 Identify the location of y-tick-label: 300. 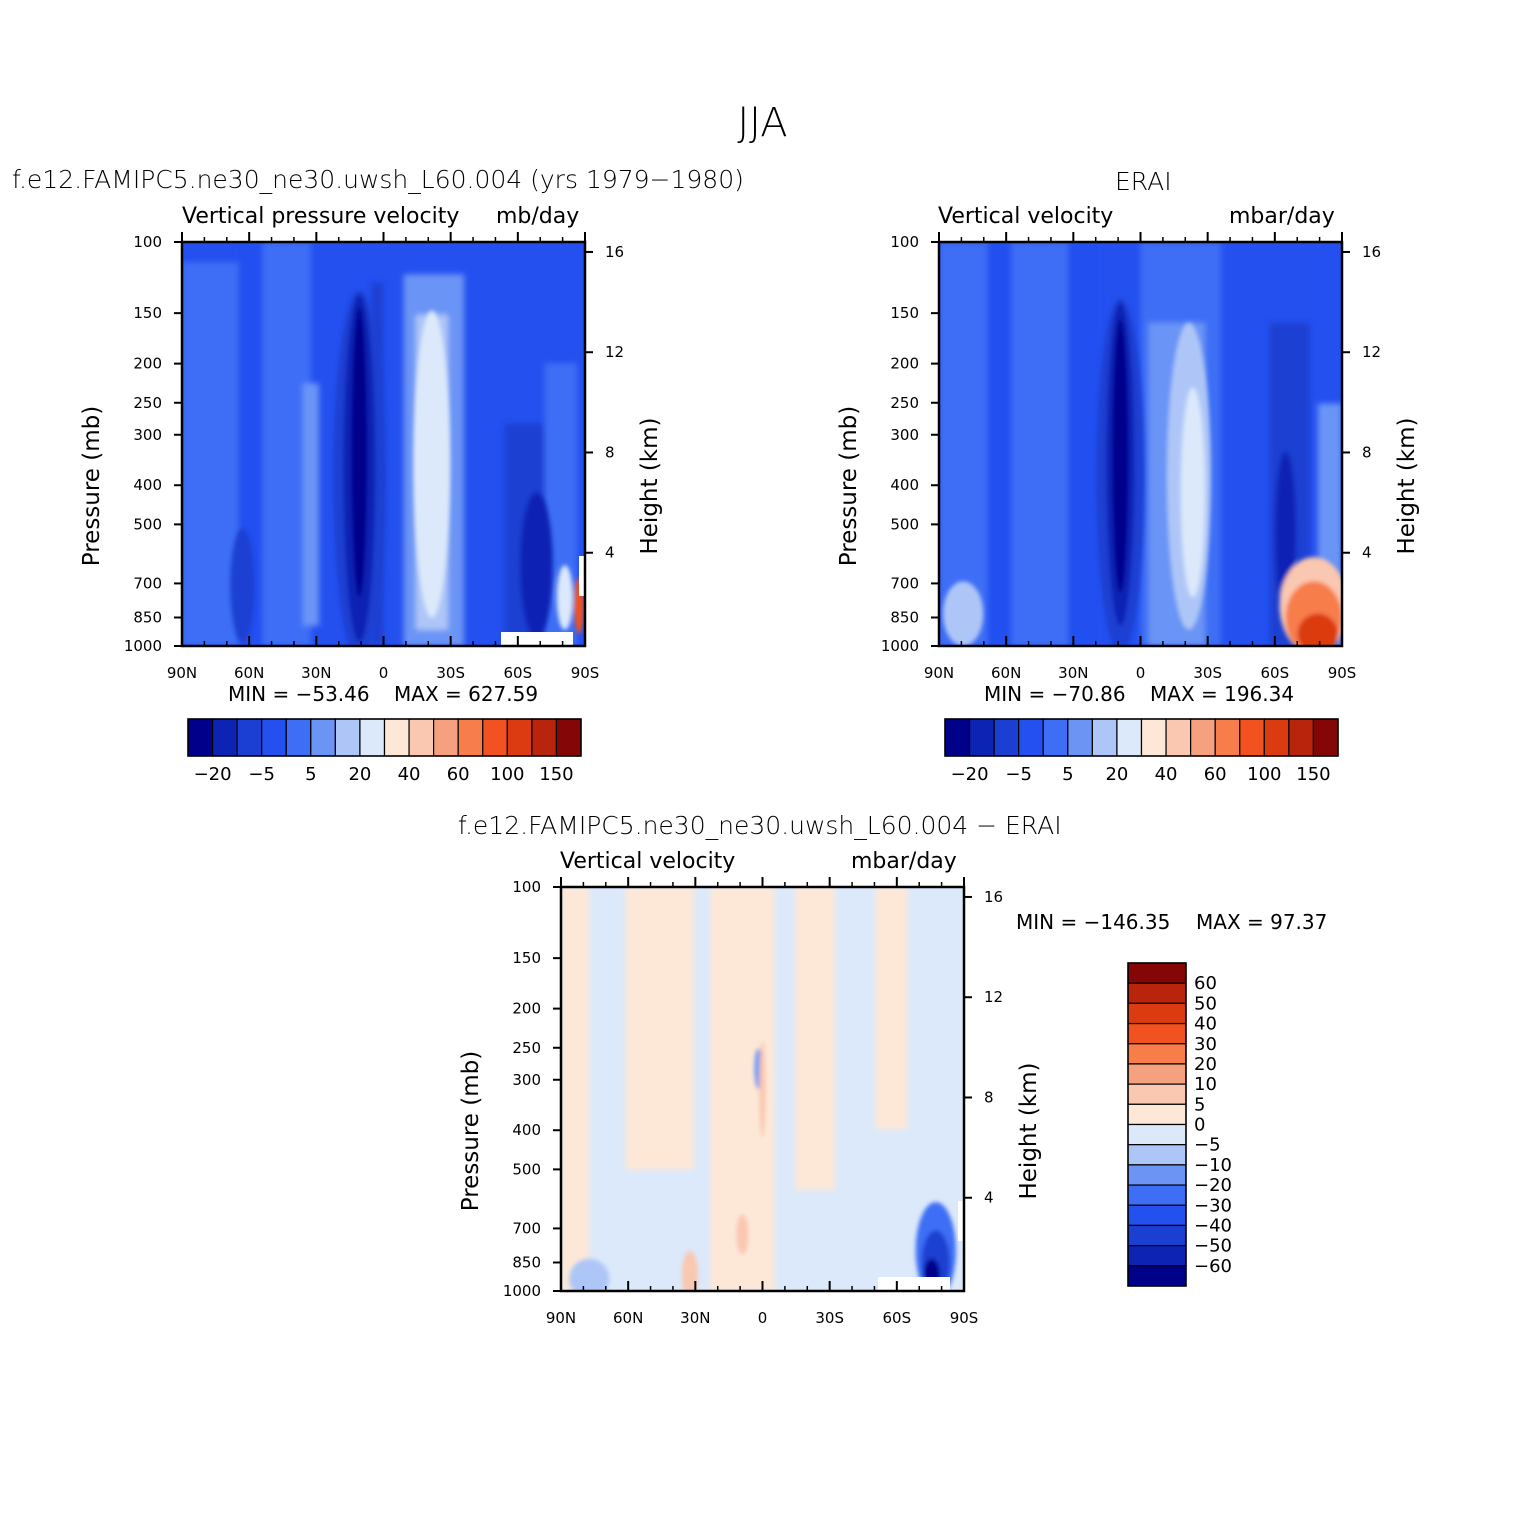
(904, 435).